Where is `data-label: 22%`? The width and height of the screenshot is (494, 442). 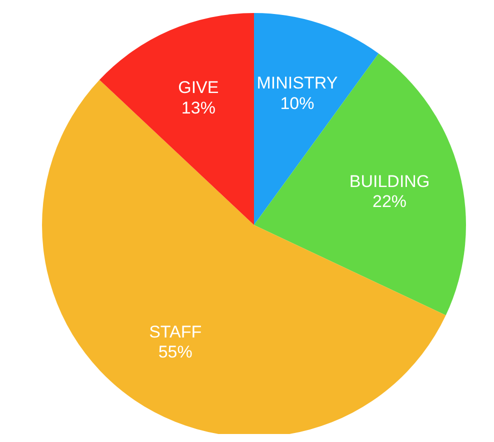 data-label: 22% is located at coordinates (389, 202).